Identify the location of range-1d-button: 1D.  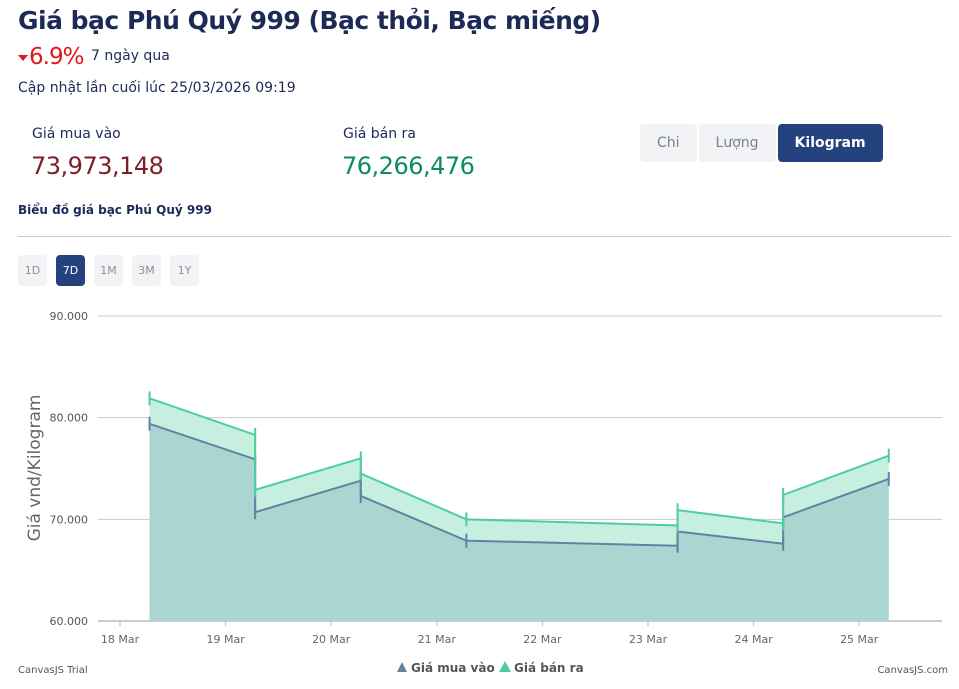
(32, 270).